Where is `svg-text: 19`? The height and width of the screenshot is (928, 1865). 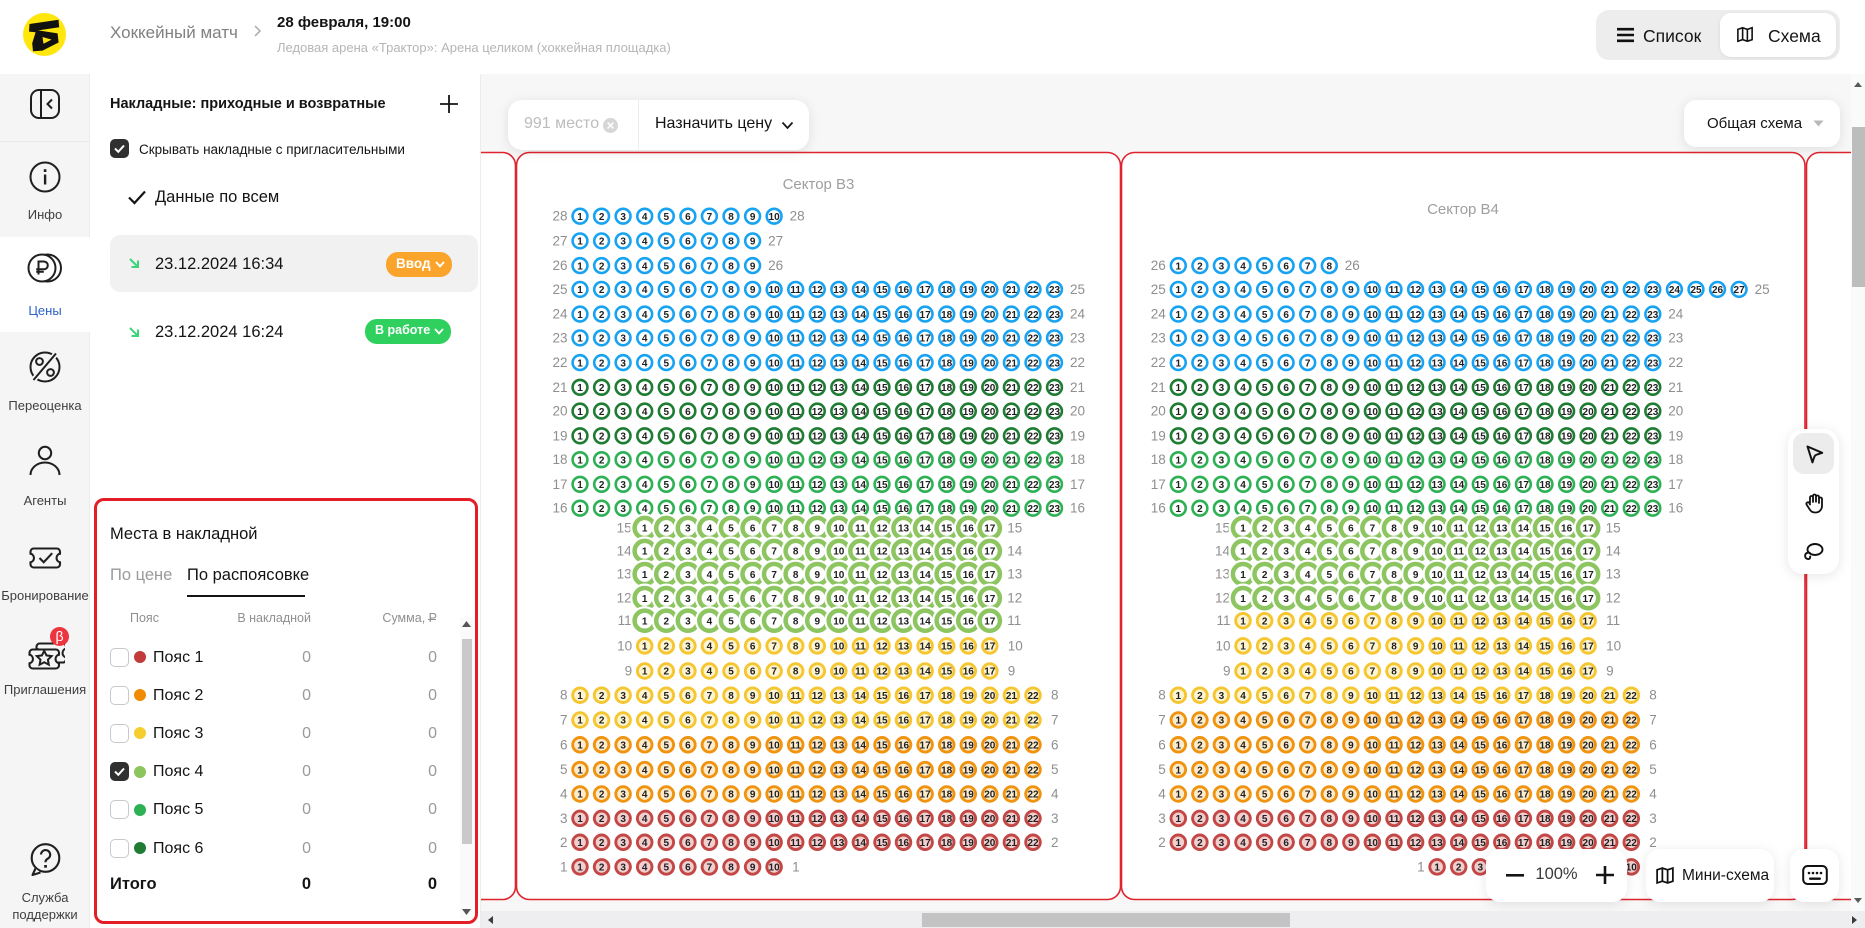 svg-text: 19 is located at coordinates (969, 485).